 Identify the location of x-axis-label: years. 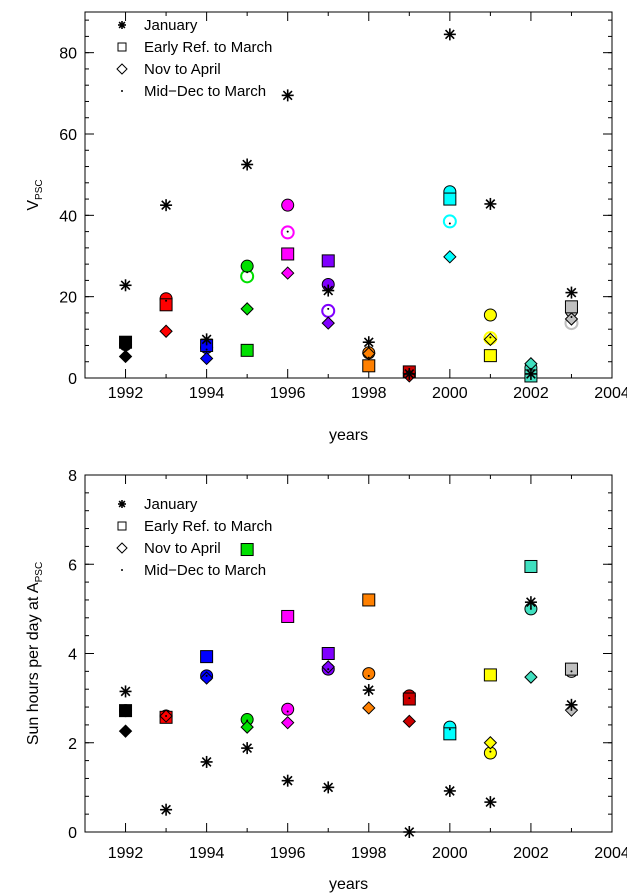
(348, 435).